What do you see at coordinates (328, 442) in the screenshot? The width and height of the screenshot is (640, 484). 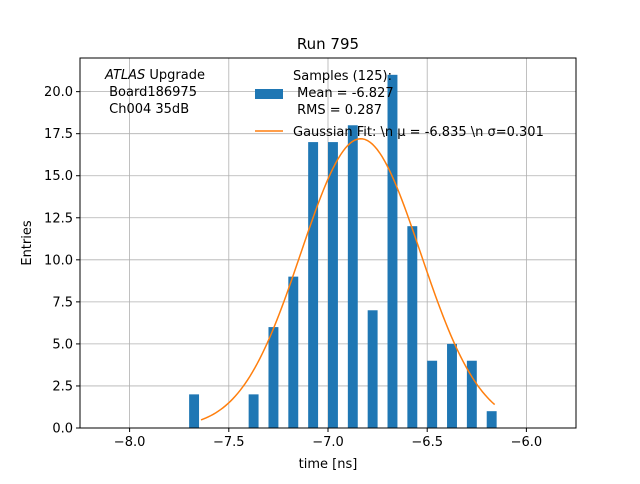 I see `x-tick-label: −7.0` at bounding box center [328, 442].